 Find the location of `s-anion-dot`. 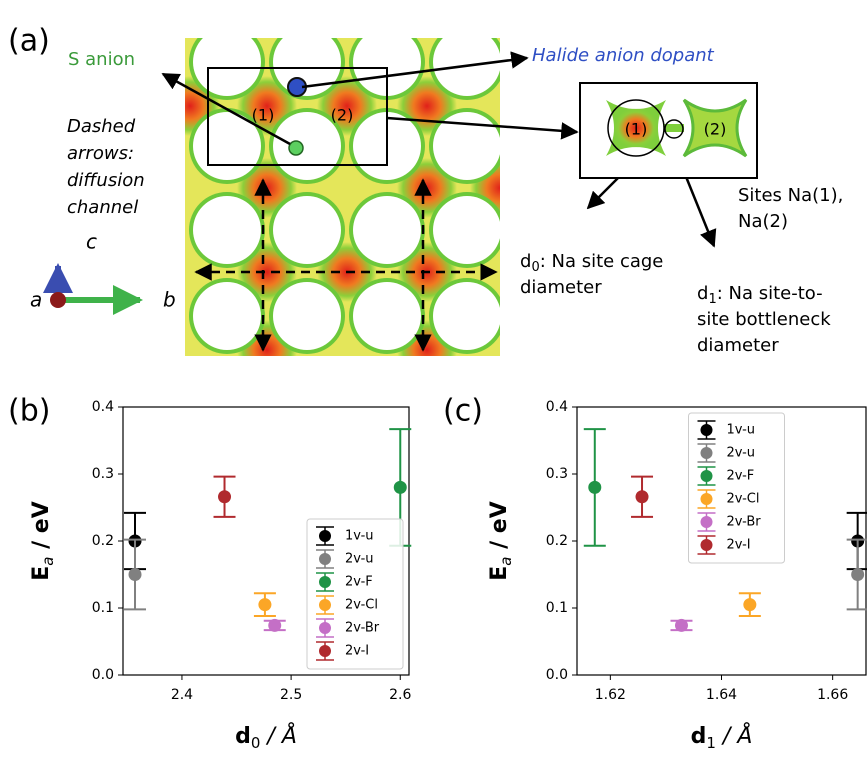

s-anion-dot is located at coordinates (296, 148).